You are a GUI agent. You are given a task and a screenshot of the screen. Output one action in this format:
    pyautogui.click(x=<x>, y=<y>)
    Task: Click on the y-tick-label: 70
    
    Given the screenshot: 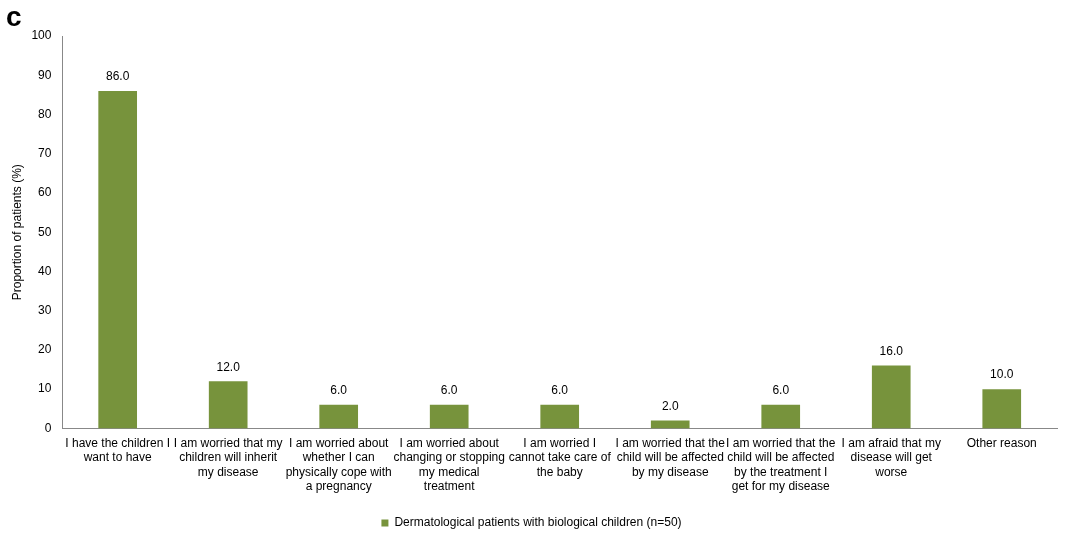 What is the action you would take?
    pyautogui.click(x=45, y=153)
    